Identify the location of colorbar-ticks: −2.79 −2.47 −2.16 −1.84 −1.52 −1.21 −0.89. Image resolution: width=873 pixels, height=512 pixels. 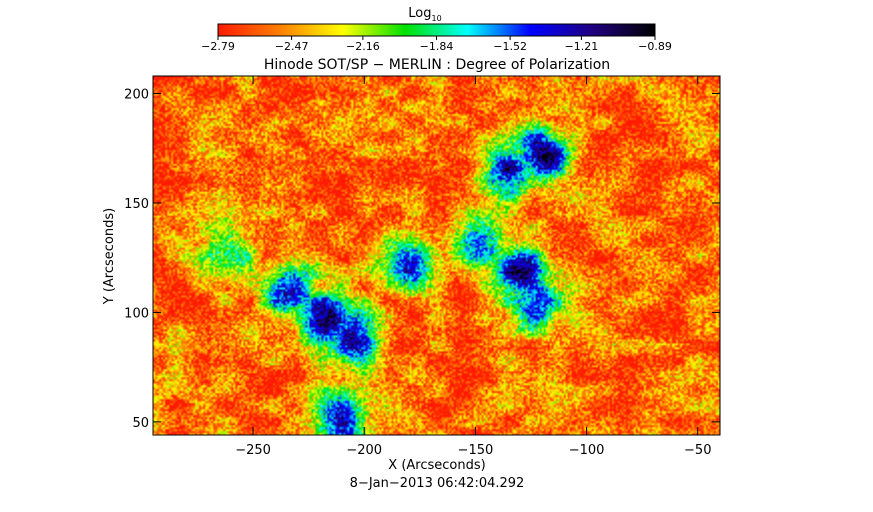
(436, 44).